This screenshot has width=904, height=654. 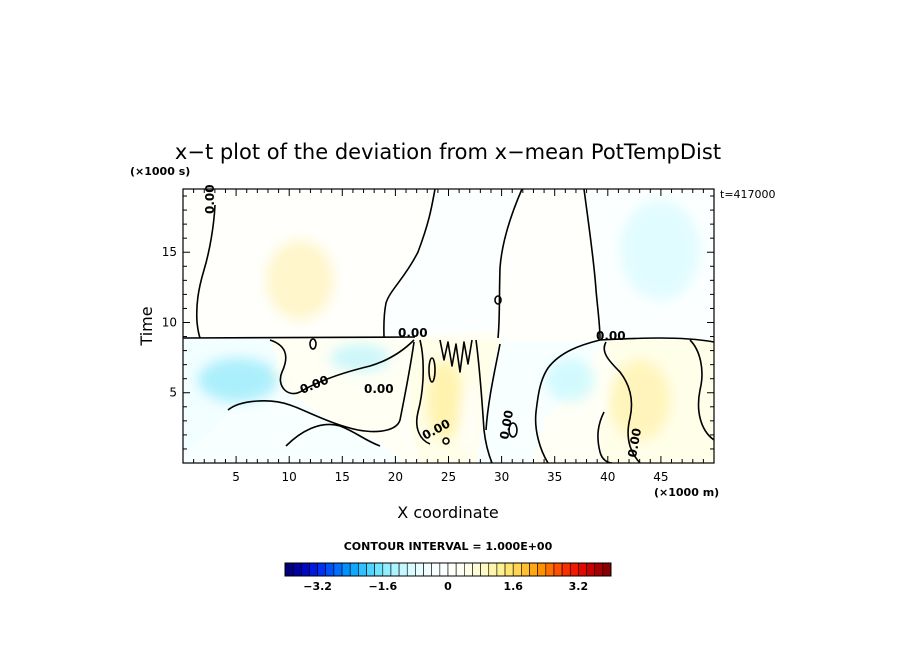 What do you see at coordinates (382, 586) in the screenshot?
I see `colorbar-tick-label: −1.6` at bounding box center [382, 586].